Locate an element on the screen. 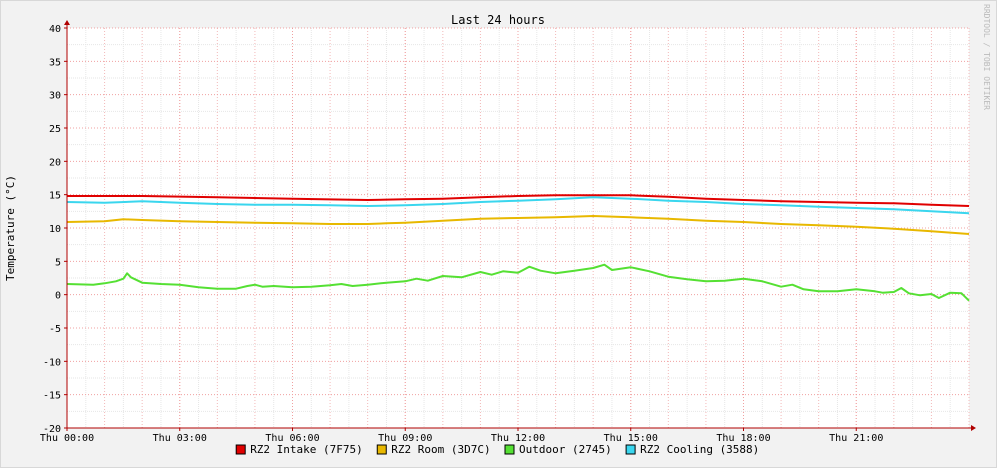  y-tick-label: 0 is located at coordinates (58, 296).